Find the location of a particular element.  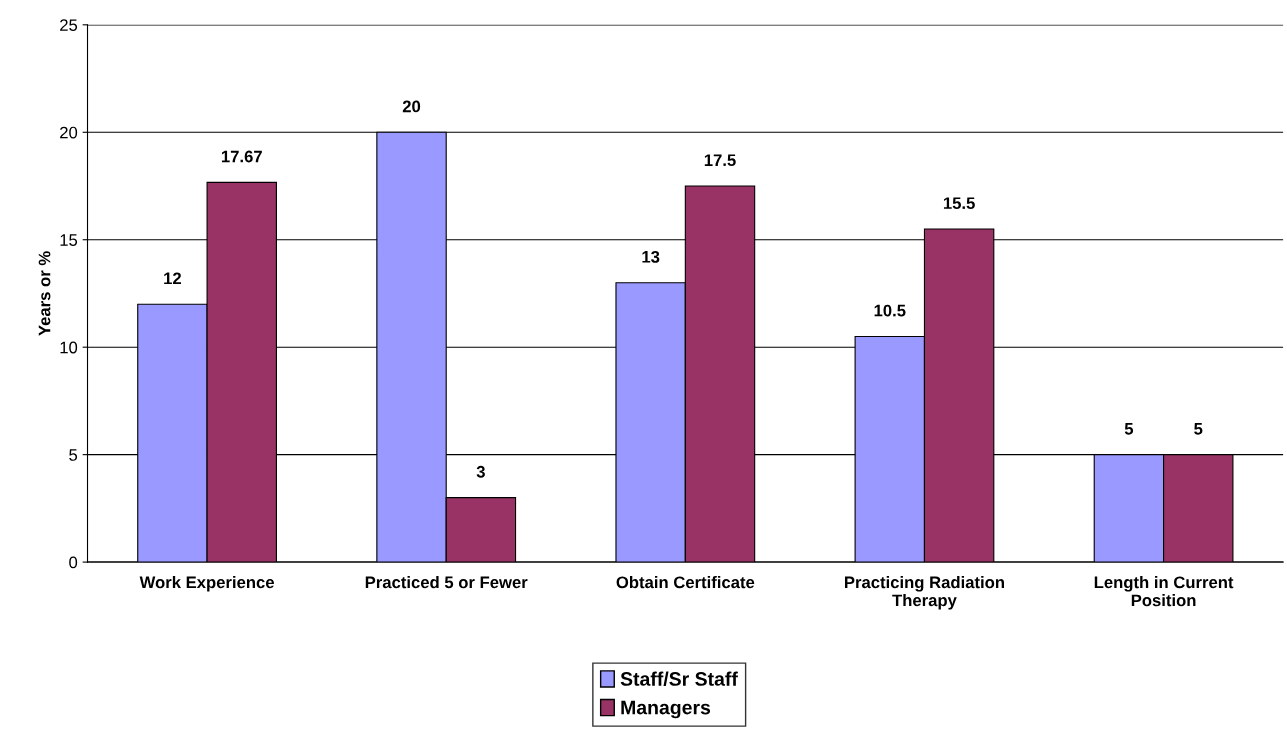

x-tick-label: Obtain Certificate is located at coordinates (685, 582).